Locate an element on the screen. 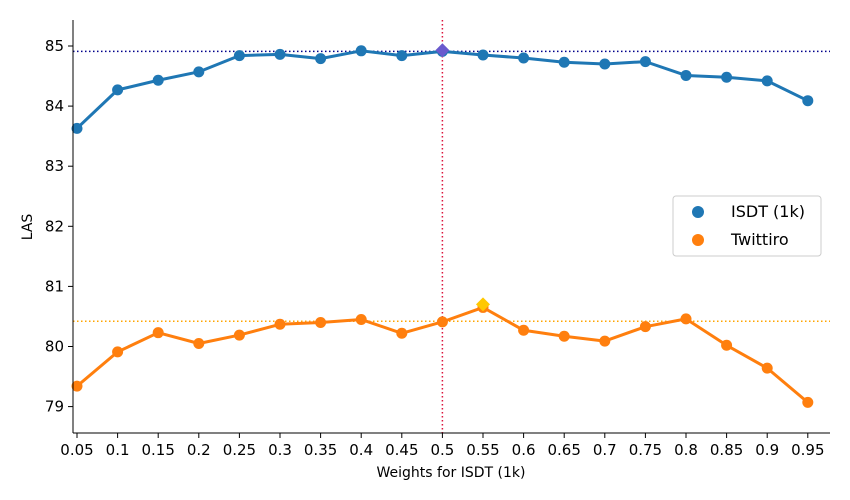  x-tick-label-8: 0.45 is located at coordinates (401, 450).